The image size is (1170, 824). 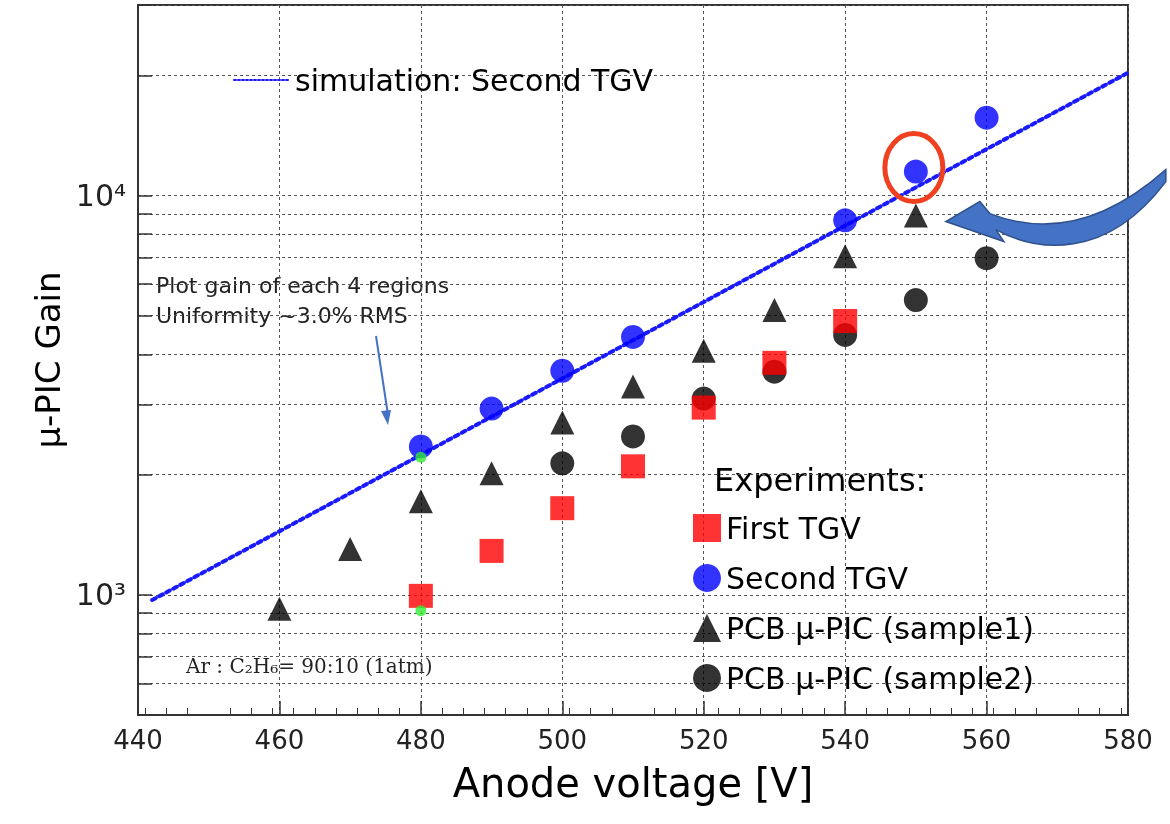 I want to click on legend-label: simulation: Second TGV, so click(x=474, y=80).